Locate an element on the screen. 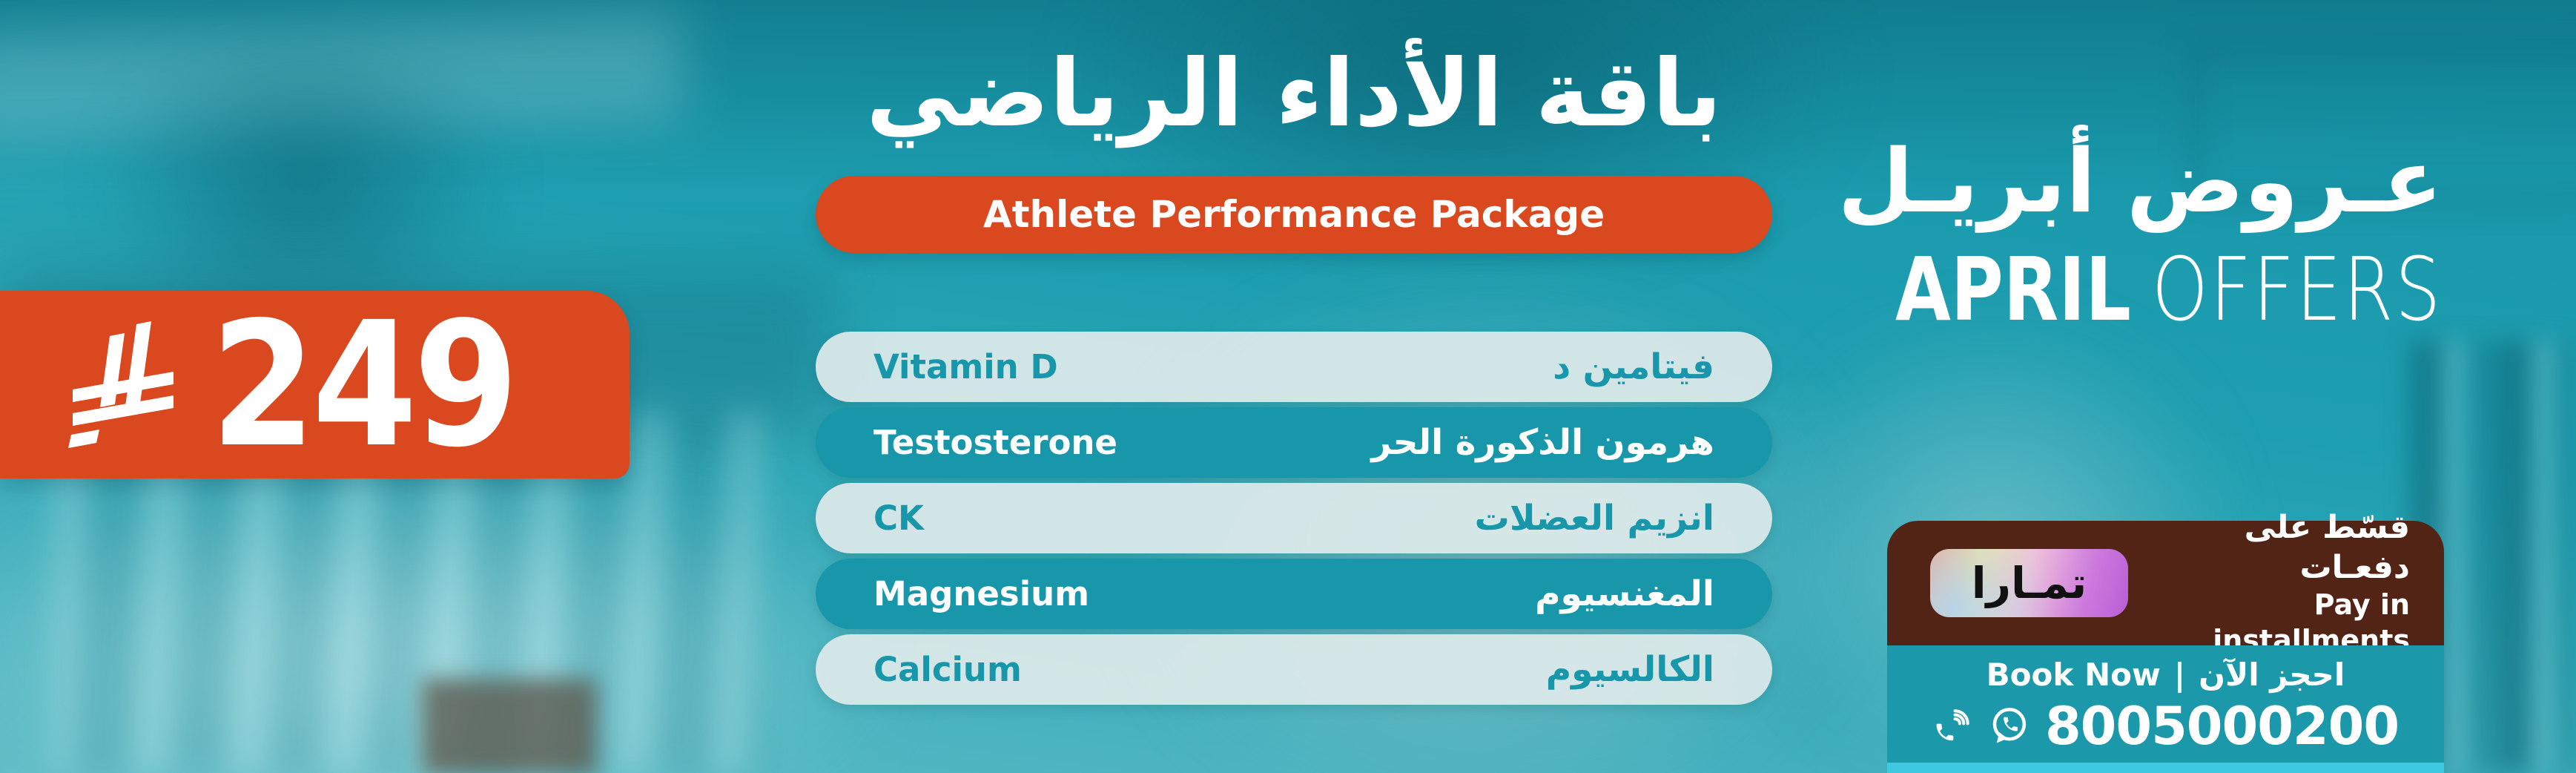 This screenshot has height=773, width=2576. tamara-brand-label: تمـارا is located at coordinates (2029, 583).